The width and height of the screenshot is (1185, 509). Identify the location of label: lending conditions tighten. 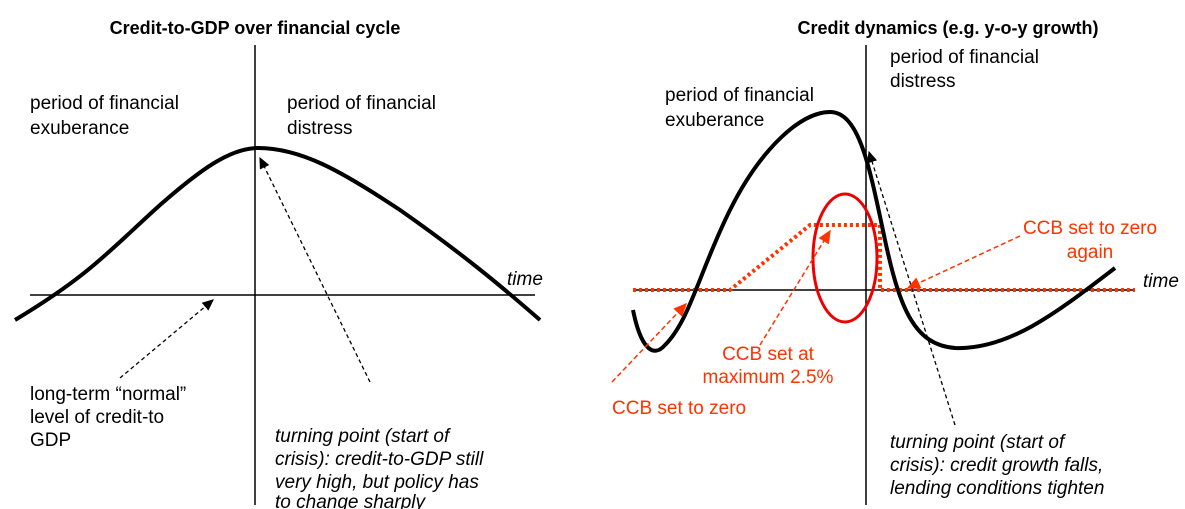
(997, 488).